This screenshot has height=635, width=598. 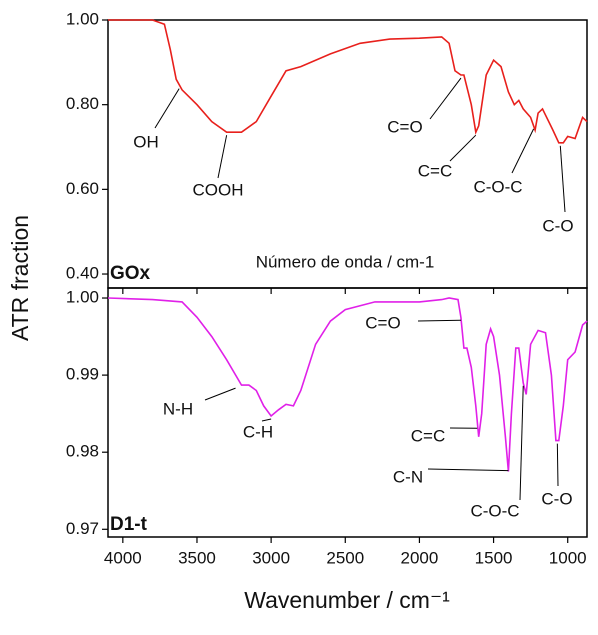 I want to click on x-tick-label: 4000, so click(x=123, y=557).